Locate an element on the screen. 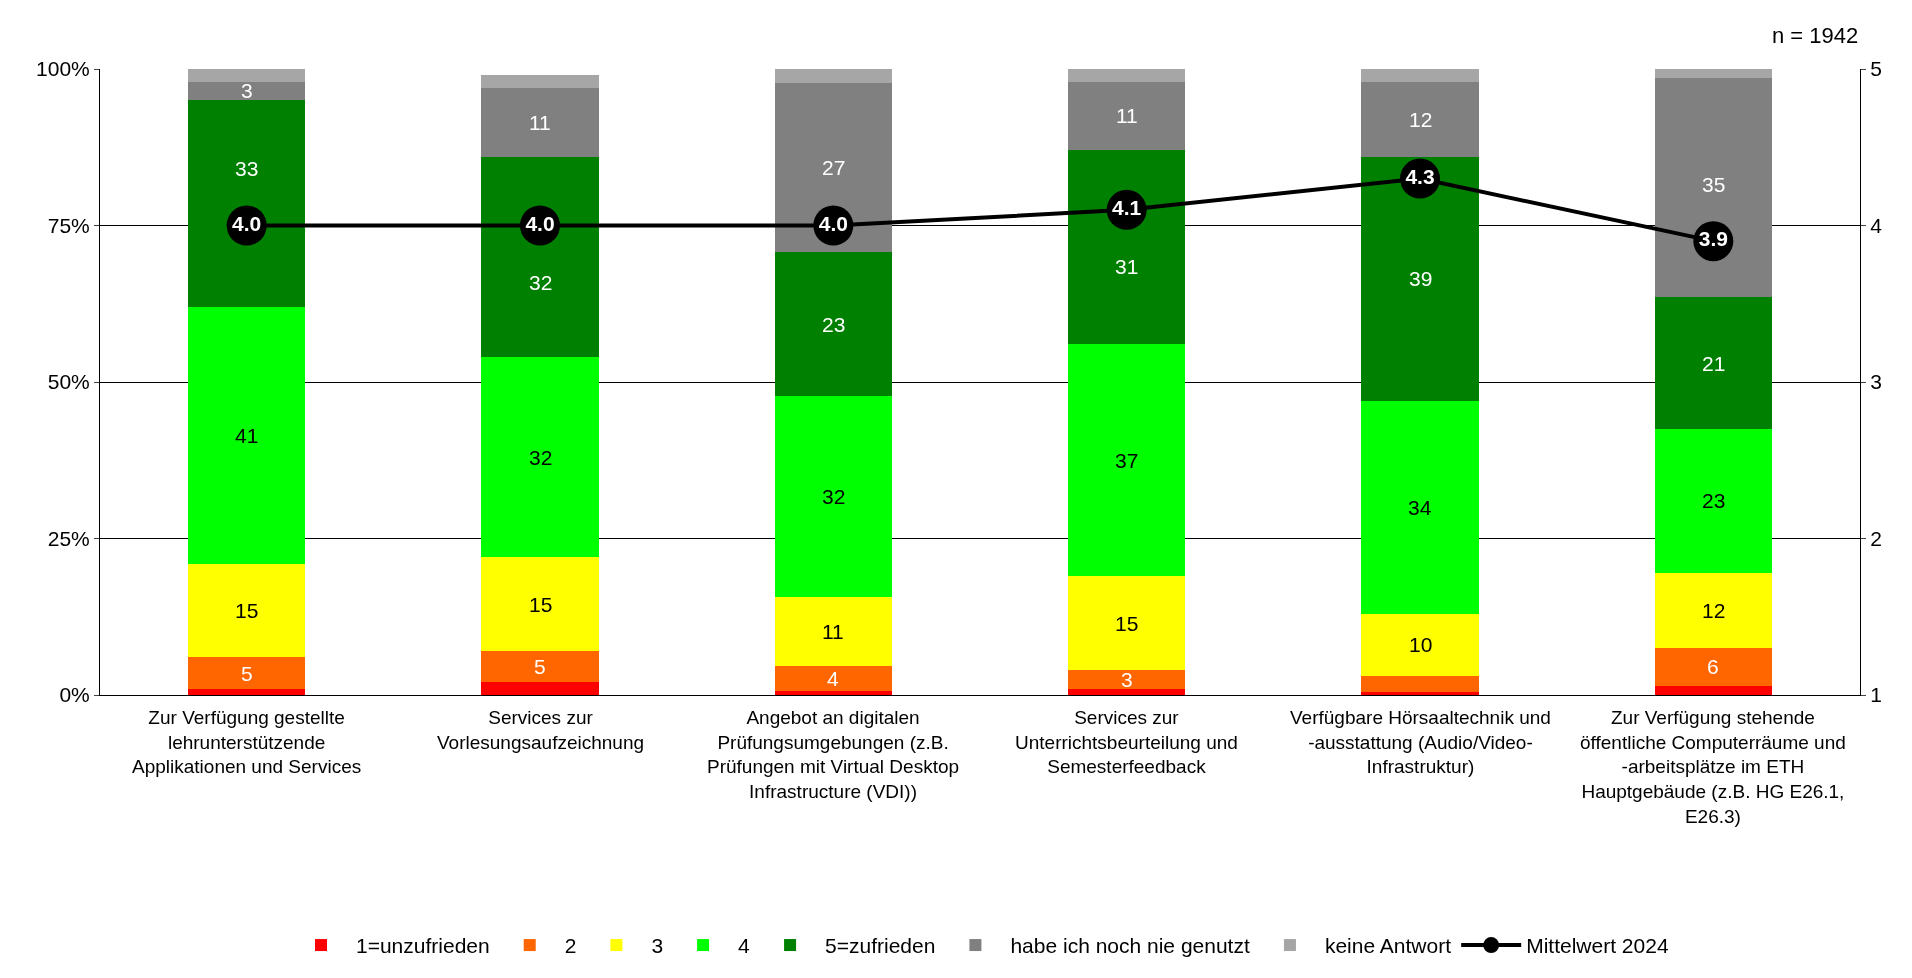 Image resolution: width=1912 pixels, height=978 pixels. data-label: 21 is located at coordinates (1714, 363).